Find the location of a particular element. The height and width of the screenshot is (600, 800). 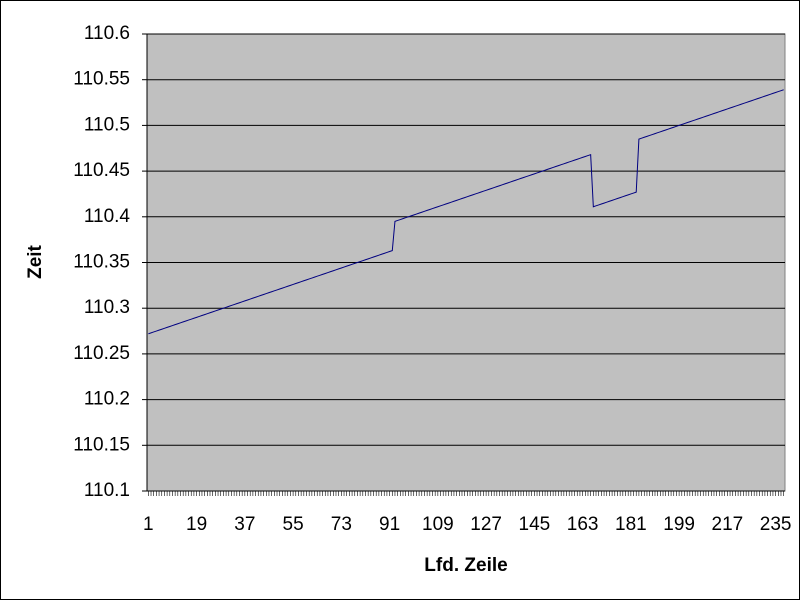

y-tick-label: 110.5 is located at coordinates (107, 124).